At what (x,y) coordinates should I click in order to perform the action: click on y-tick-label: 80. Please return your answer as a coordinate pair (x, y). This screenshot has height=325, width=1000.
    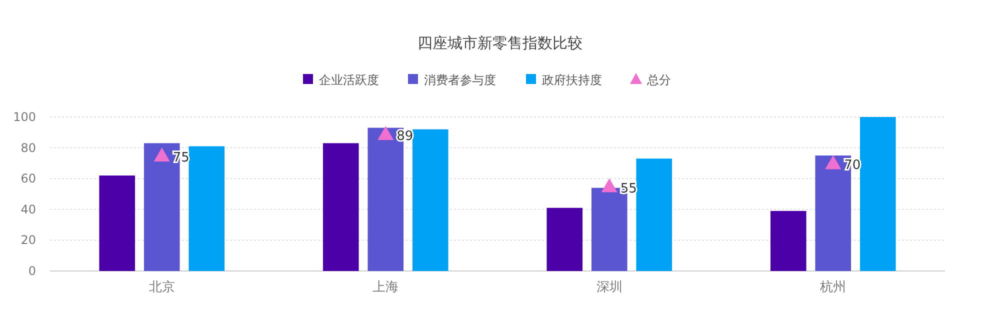
    Looking at the image, I should click on (28, 147).